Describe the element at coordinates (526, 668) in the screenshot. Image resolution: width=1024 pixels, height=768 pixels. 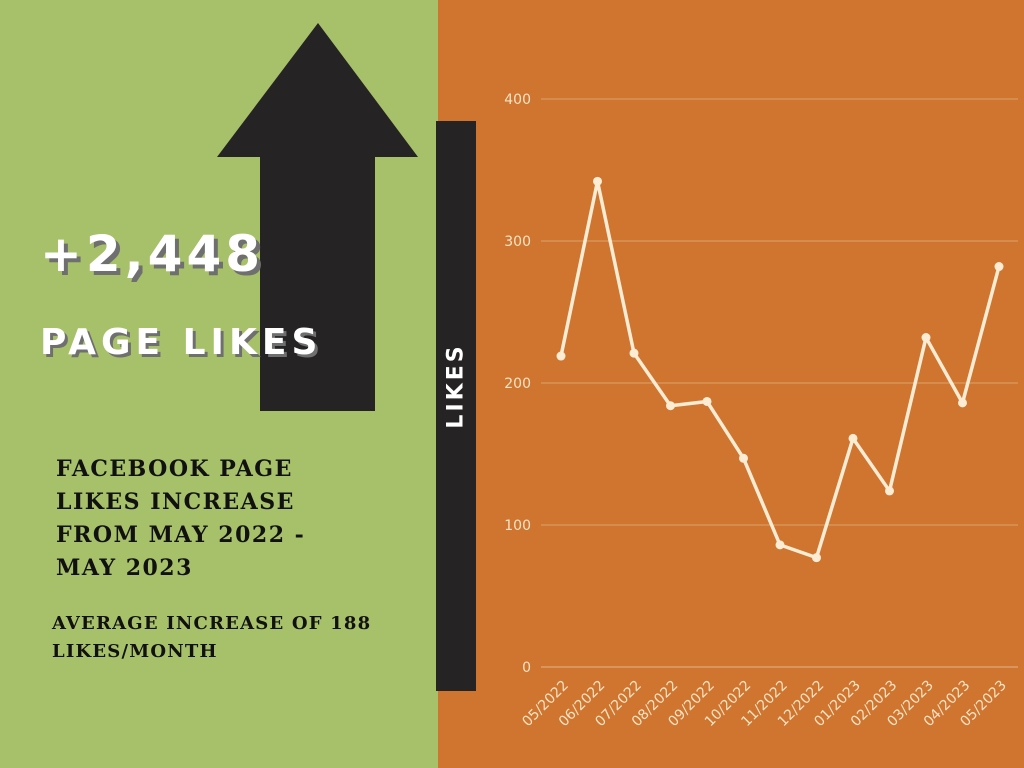
I see `y-tick-label: 0` at that location.